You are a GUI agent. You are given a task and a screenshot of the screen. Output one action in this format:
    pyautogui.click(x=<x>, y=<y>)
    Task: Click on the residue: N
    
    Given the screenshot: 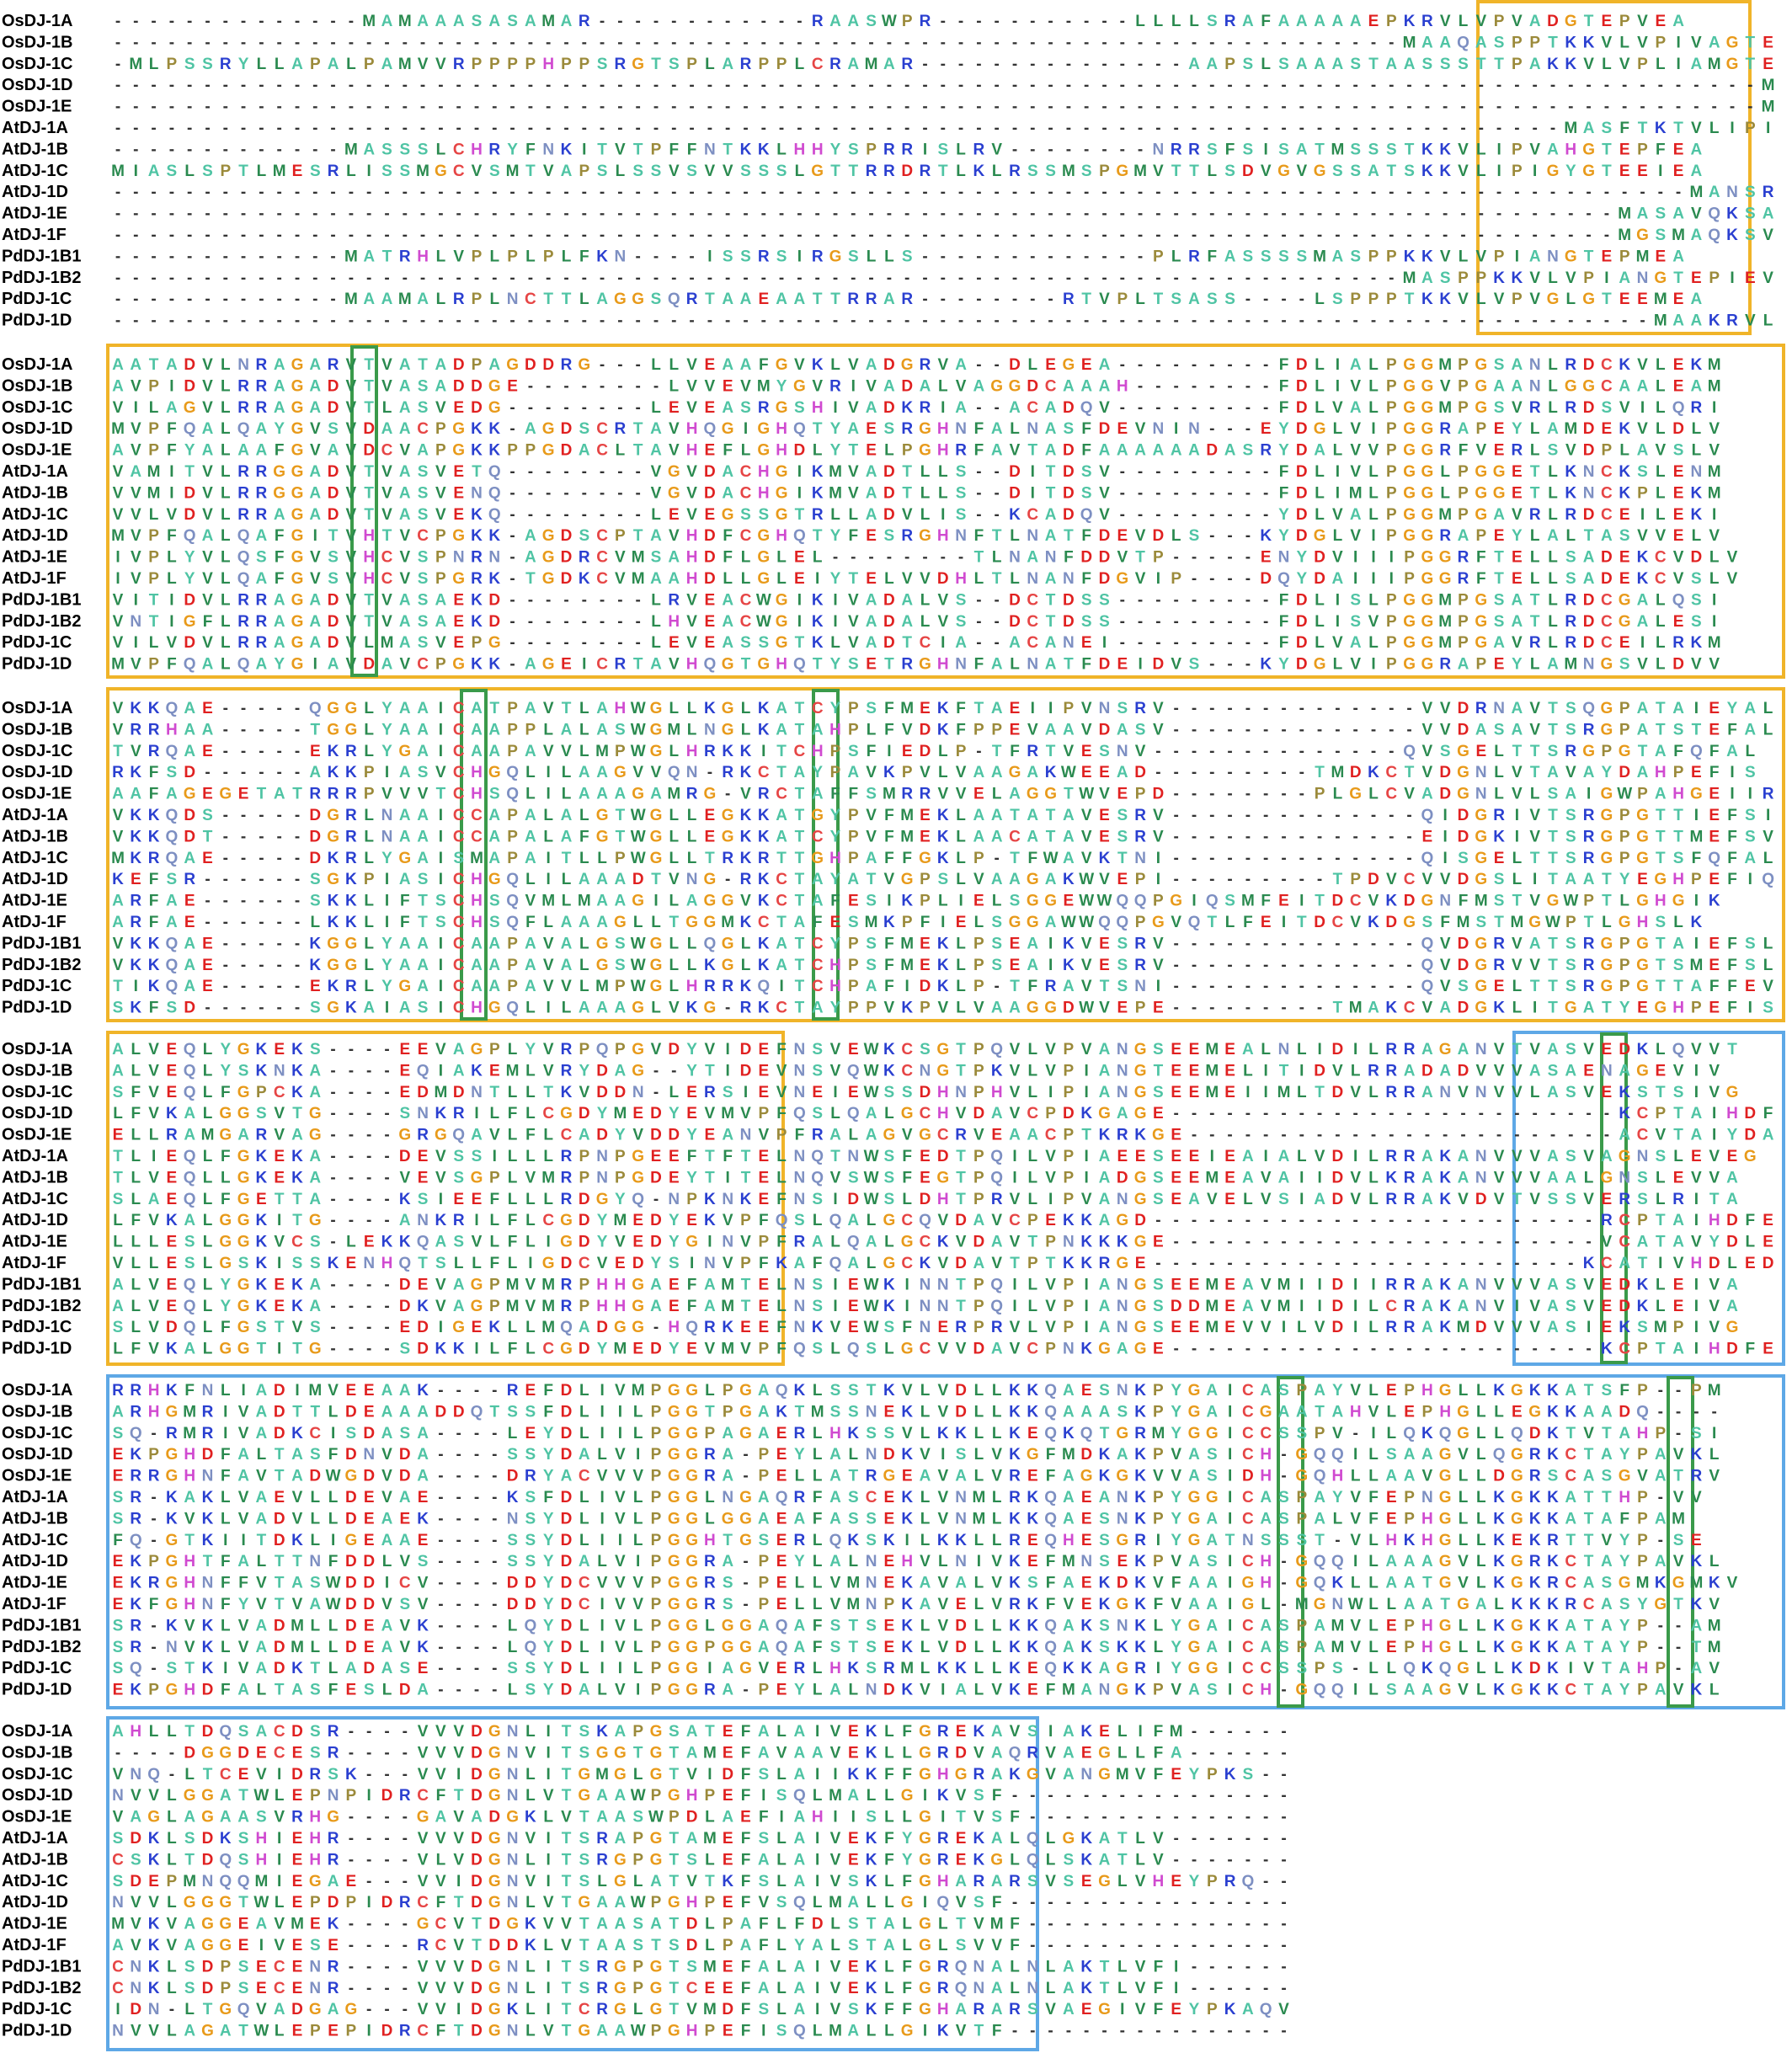 What is the action you would take?
    pyautogui.click(x=961, y=536)
    